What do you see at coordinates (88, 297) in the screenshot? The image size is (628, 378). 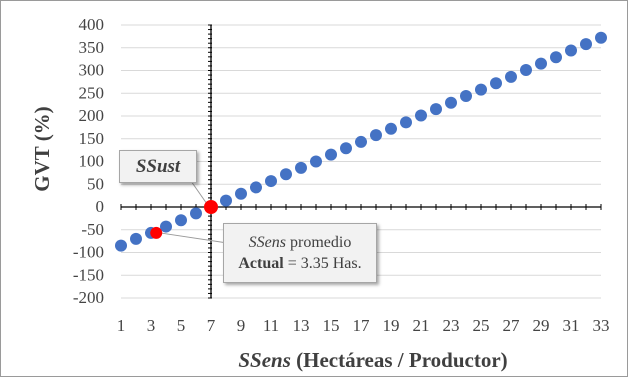 I see `y-tick-label: -200` at bounding box center [88, 297].